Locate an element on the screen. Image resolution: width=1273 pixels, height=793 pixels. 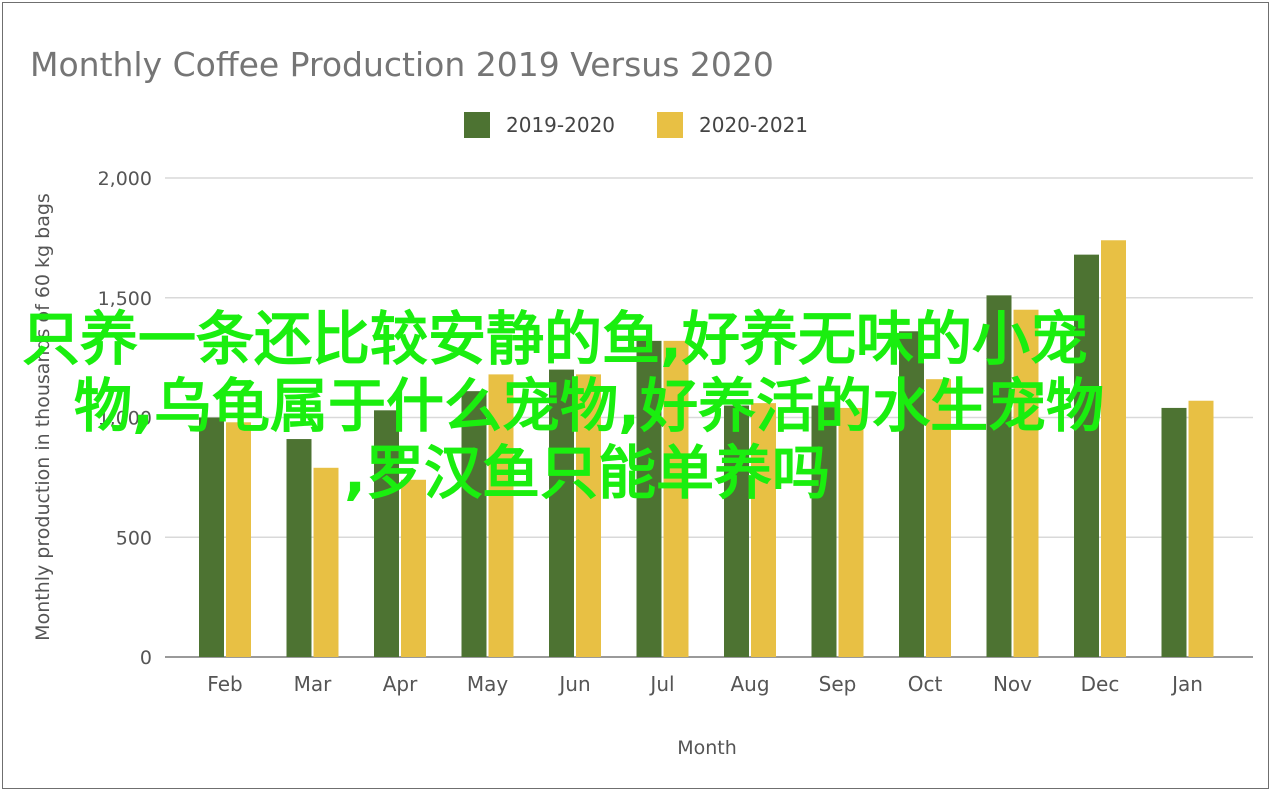
bar-2020-2021-Oct is located at coordinates (938, 518).